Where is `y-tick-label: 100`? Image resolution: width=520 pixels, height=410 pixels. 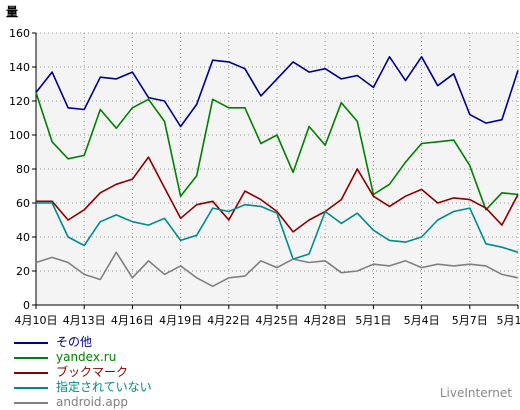
y-tick-label: 100 is located at coordinates (19, 135).